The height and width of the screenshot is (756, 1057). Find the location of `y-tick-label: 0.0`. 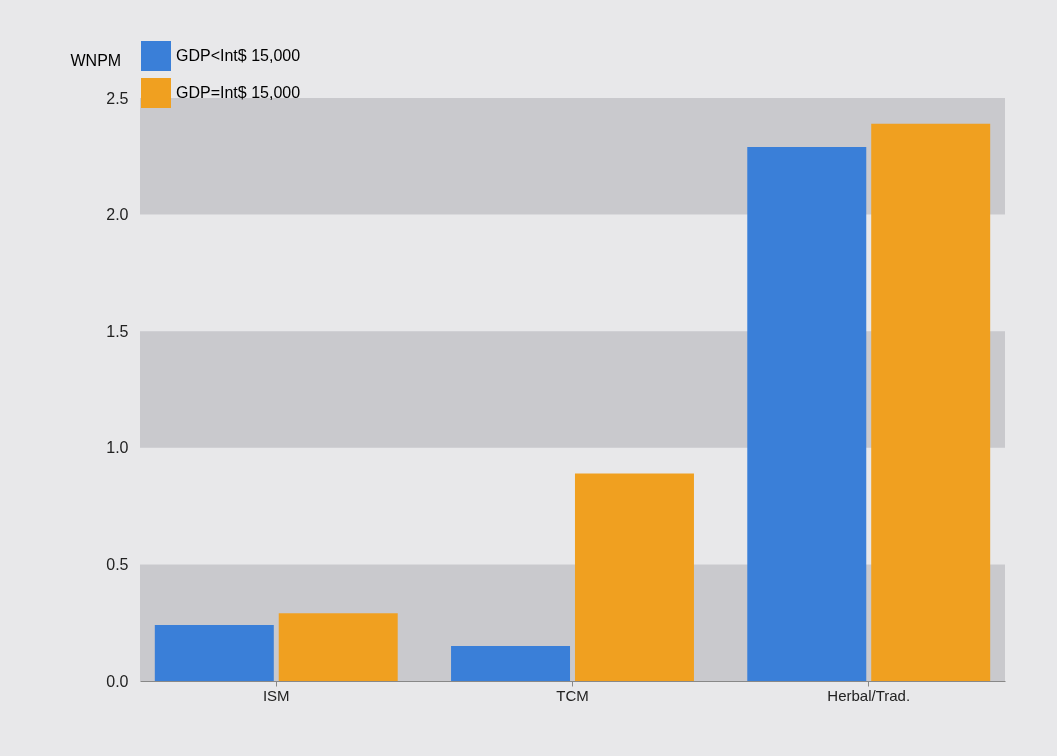

y-tick-label: 0.0 is located at coordinates (117, 681).